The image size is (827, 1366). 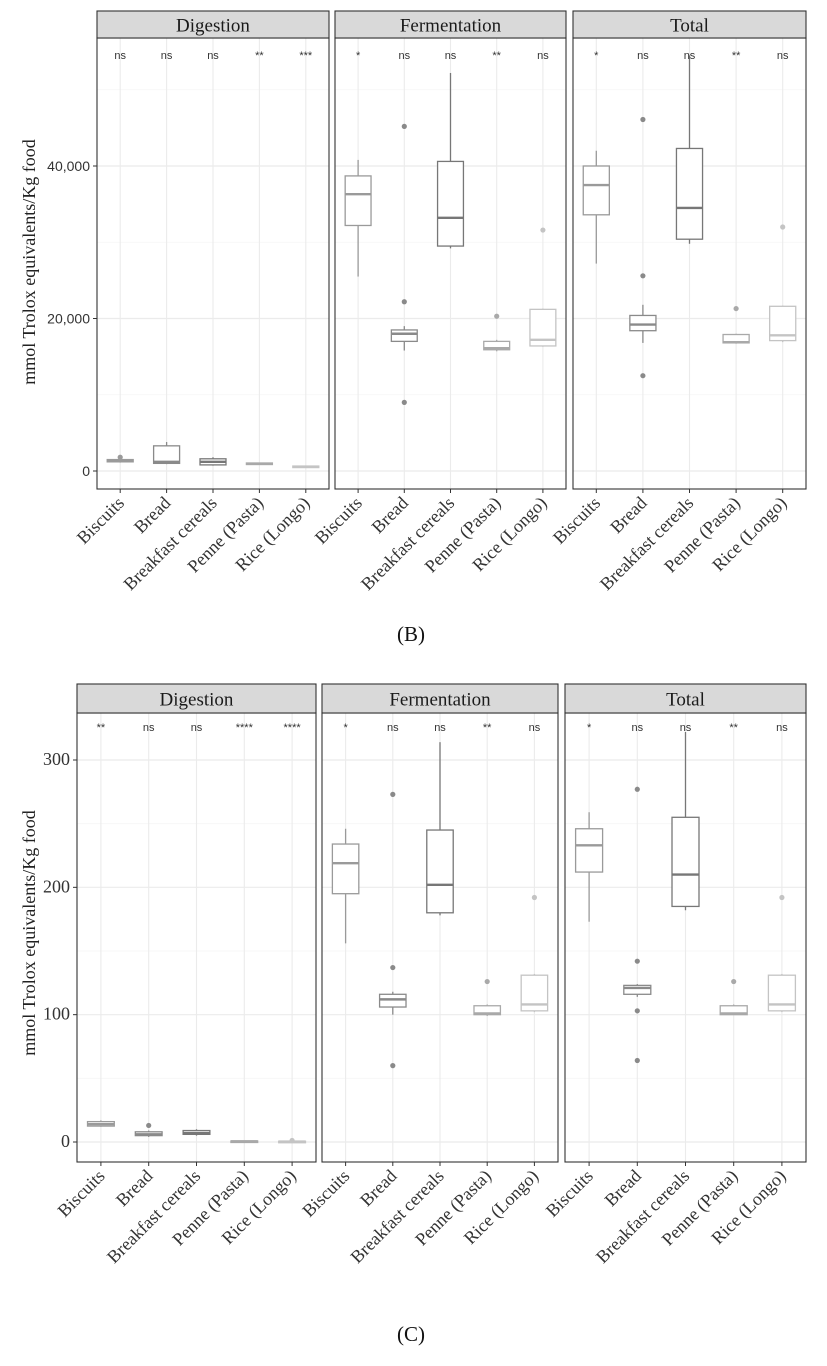 I want to click on significance-label: ***, so click(x=306, y=56).